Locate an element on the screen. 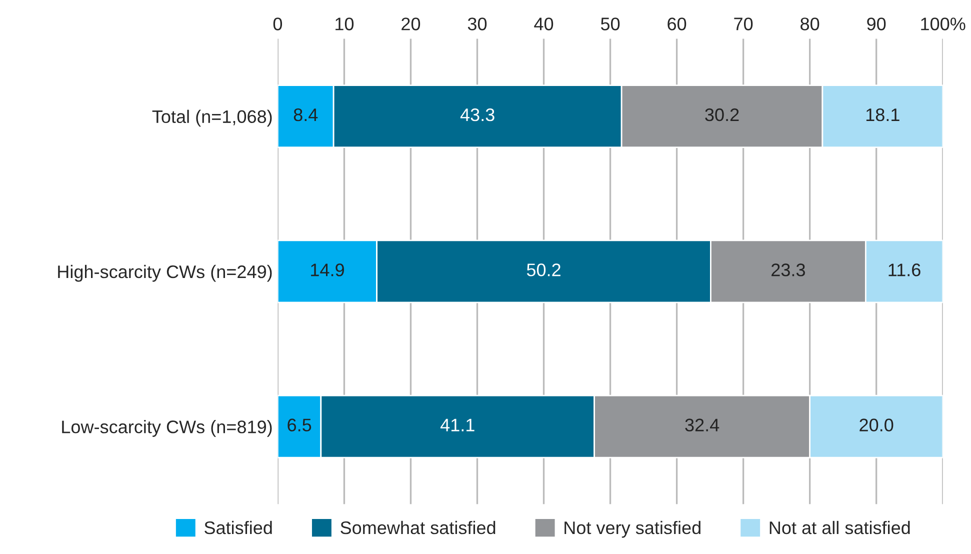  x-tick-label: 100% is located at coordinates (943, 24).